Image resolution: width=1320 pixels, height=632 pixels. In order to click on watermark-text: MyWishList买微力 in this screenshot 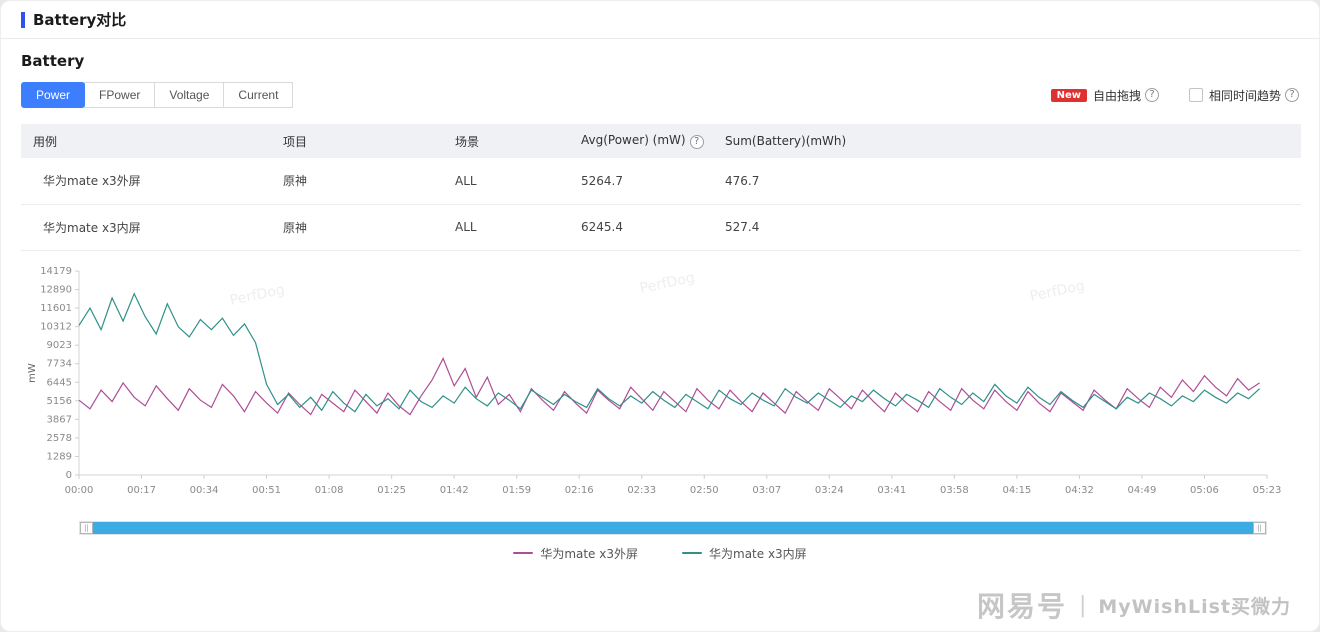, I will do `click(1194, 606)`.